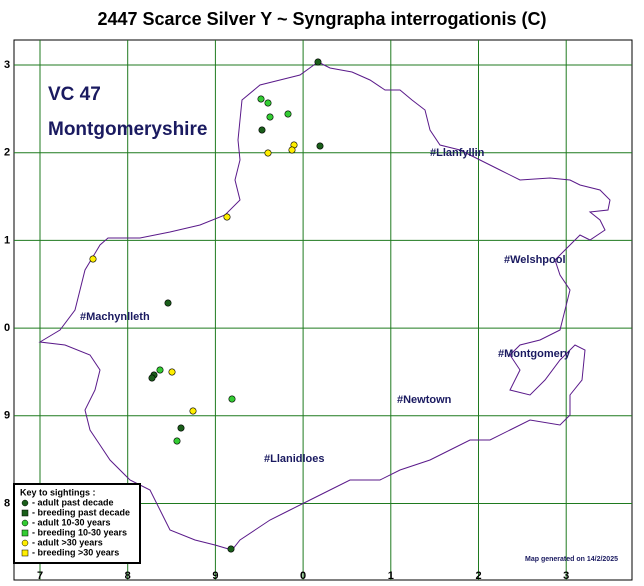  I want to click on y-grid-label: 1, so click(7, 240).